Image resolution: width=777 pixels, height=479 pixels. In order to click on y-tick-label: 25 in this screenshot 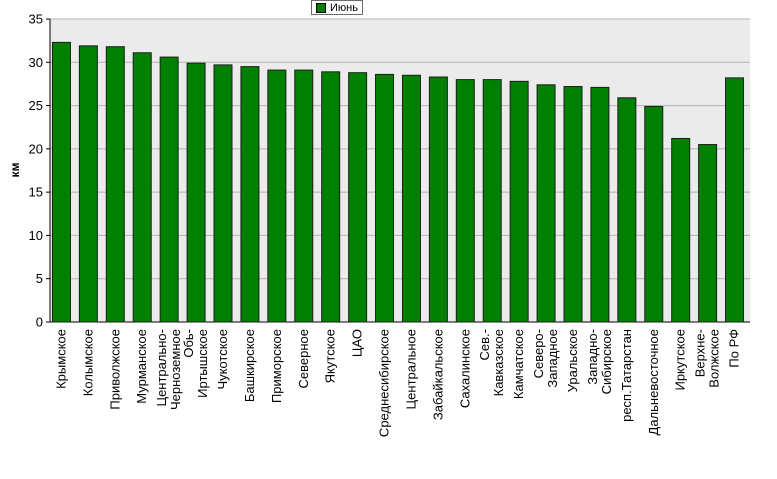, I will do `click(36, 105)`.